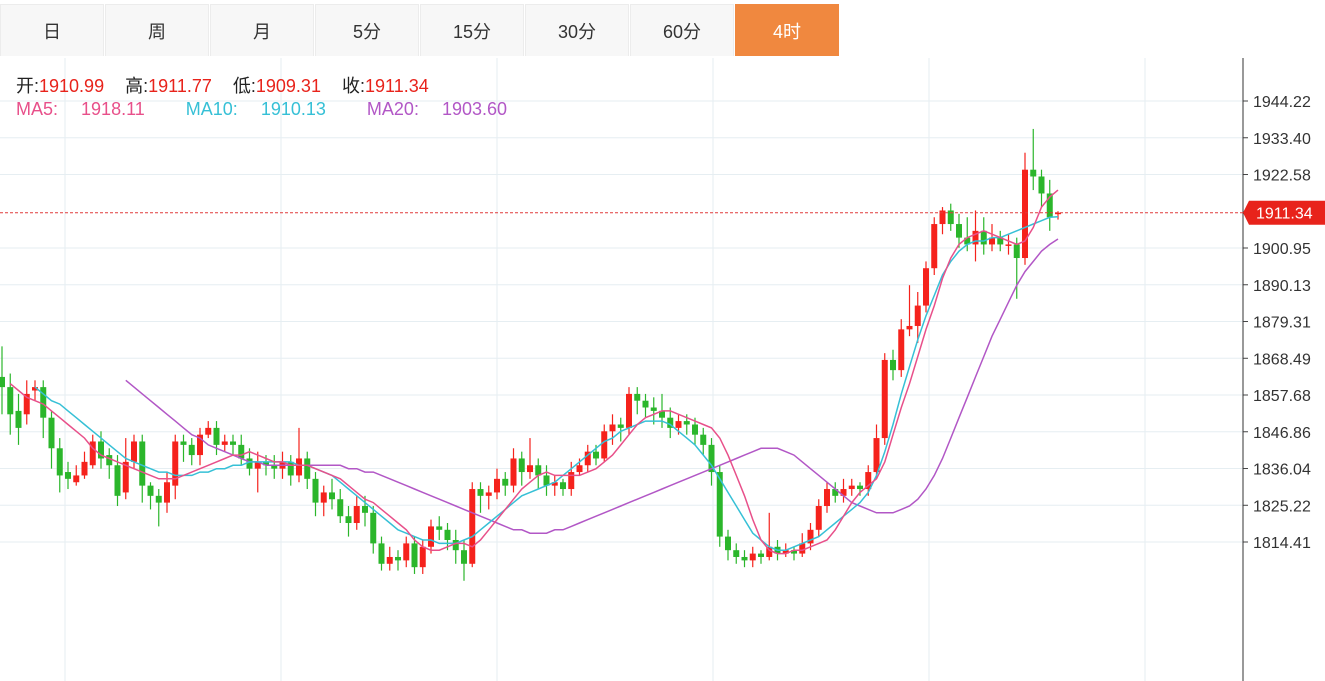  What do you see at coordinates (367, 30) in the screenshot?
I see `tab-5min: 5分` at bounding box center [367, 30].